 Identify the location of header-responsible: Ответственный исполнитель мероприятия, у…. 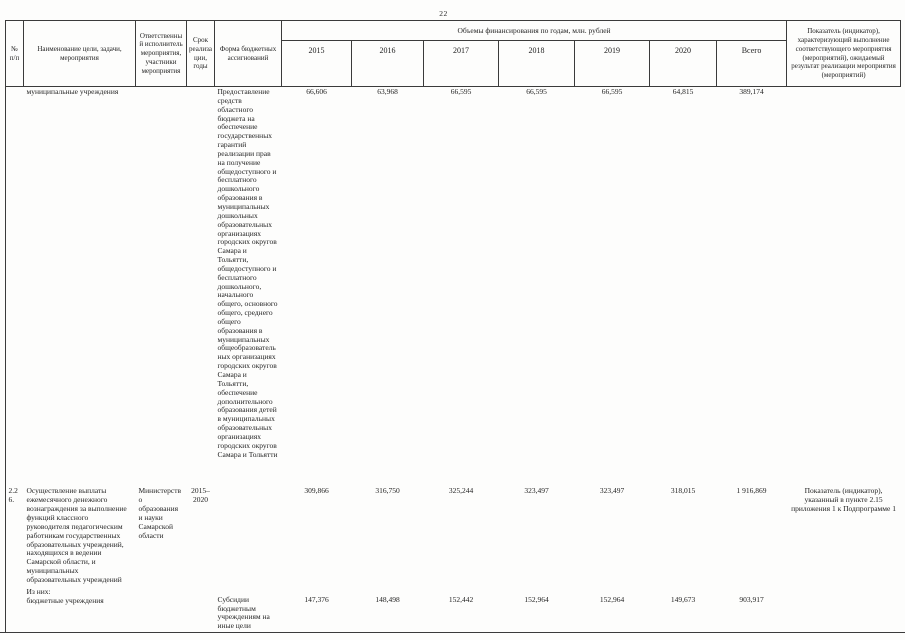
(161, 53).